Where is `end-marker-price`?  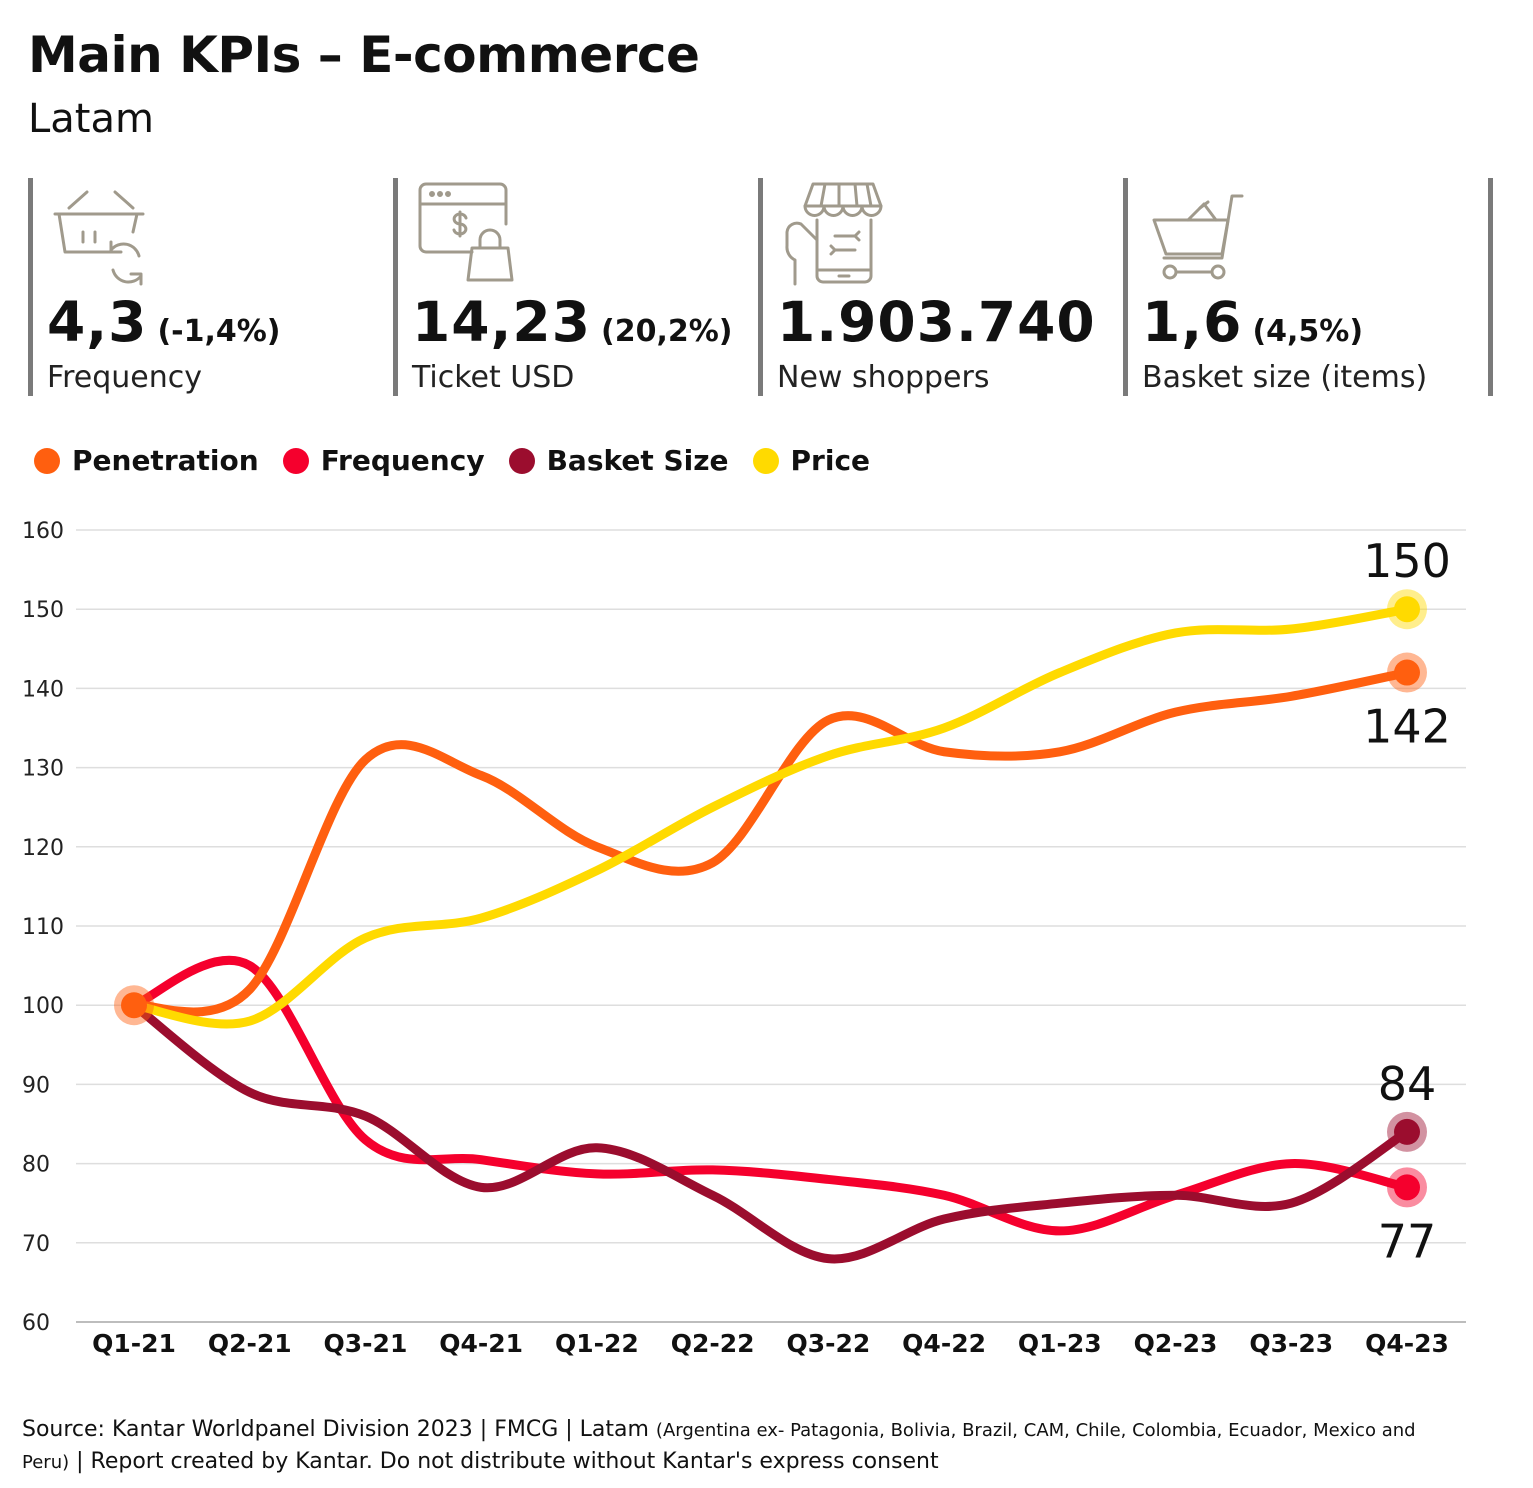 end-marker-price is located at coordinates (1407, 609).